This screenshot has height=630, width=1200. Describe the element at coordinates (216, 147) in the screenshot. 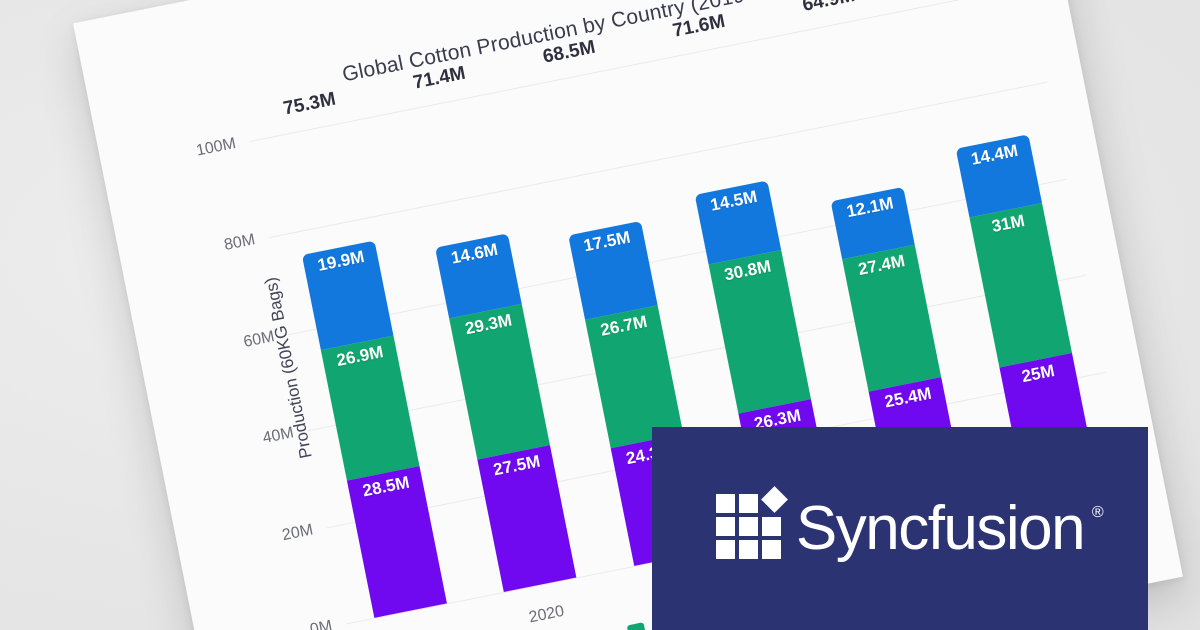

I see `y-axis-tick-label: 100M` at that location.